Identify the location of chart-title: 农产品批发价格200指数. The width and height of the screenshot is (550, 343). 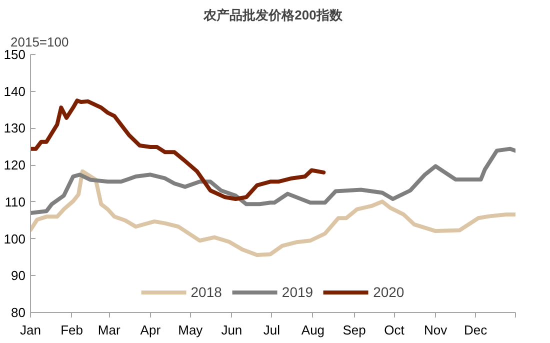
(273, 15).